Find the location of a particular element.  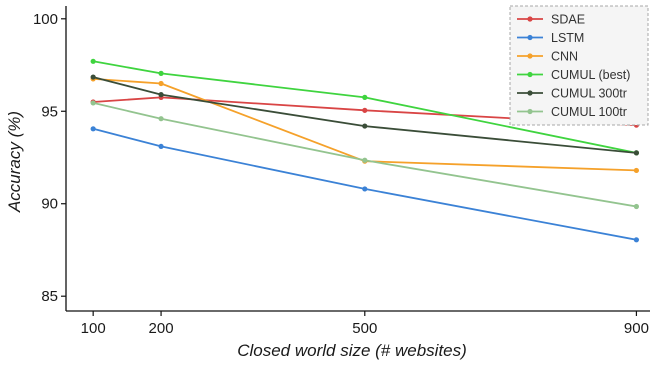

y-tick-label: 95 is located at coordinates (49, 111).